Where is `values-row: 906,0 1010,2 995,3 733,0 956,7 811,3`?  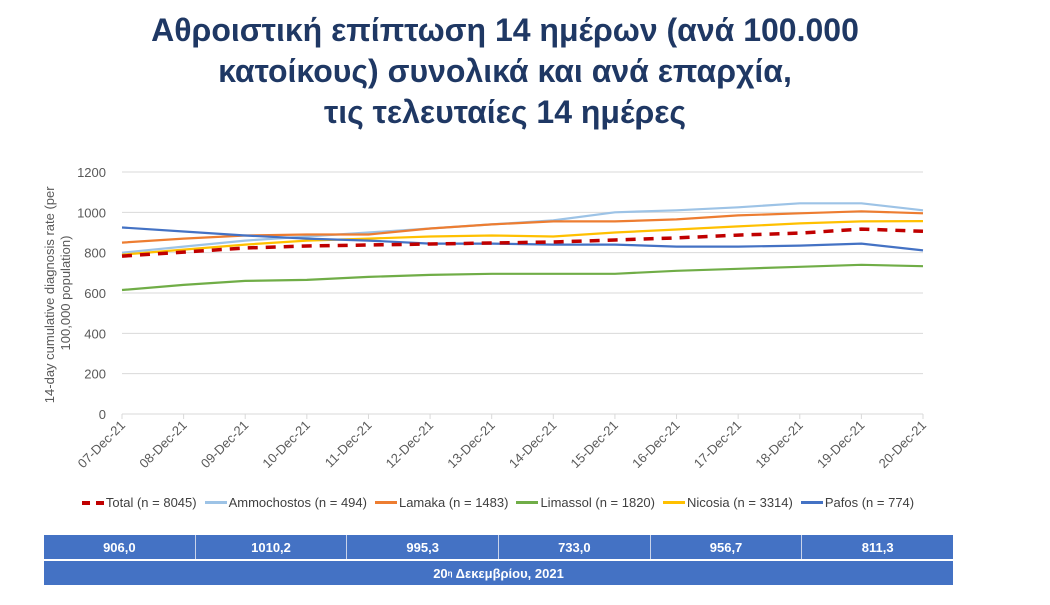
values-row: 906,0 1010,2 995,3 733,0 956,7 811,3 is located at coordinates (498, 547).